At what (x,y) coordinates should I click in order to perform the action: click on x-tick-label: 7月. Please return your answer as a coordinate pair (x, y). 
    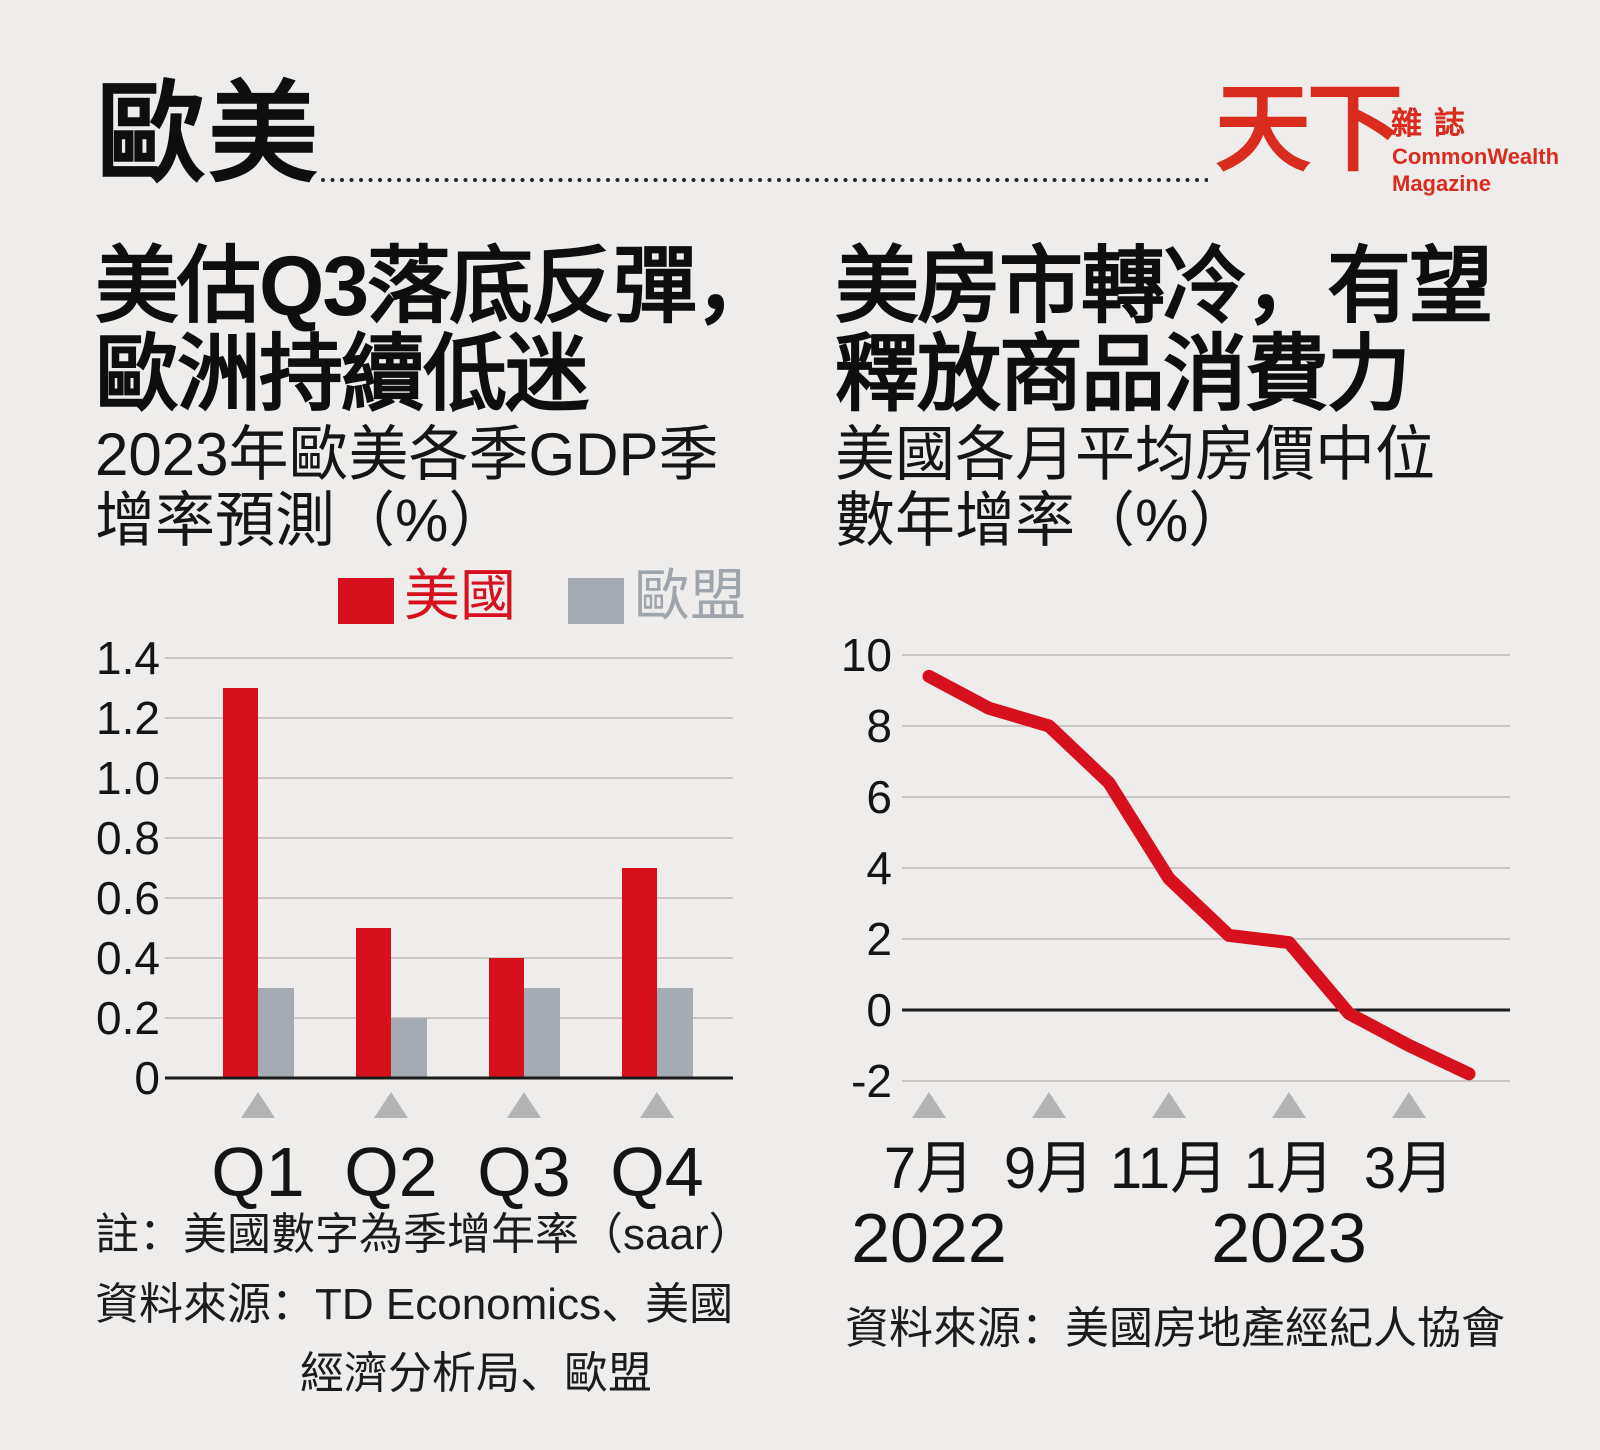
    Looking at the image, I should click on (929, 1168).